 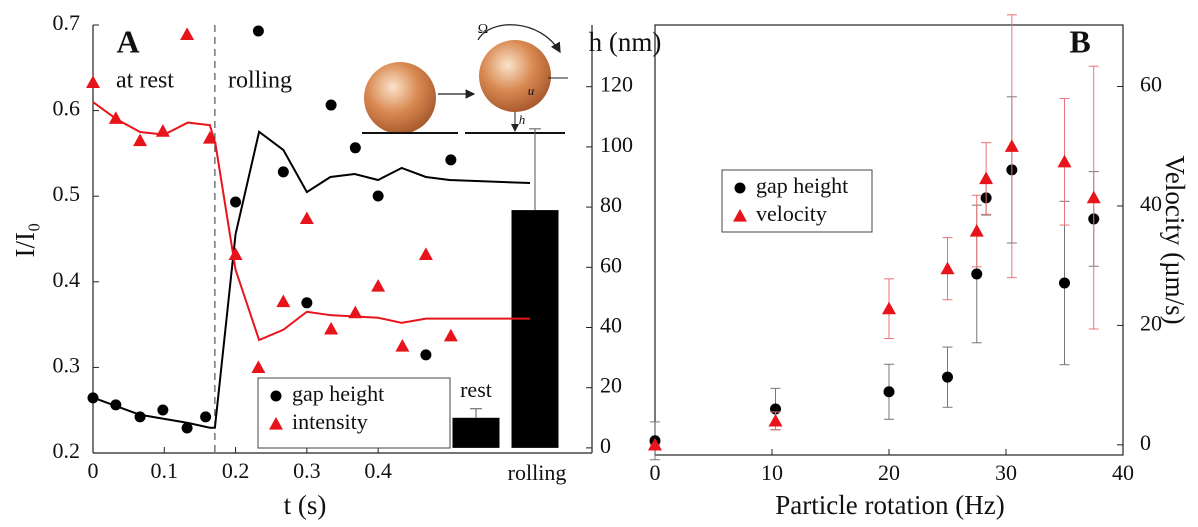 What do you see at coordinates (127, 41) in the screenshot?
I see `panel-title: A` at bounding box center [127, 41].